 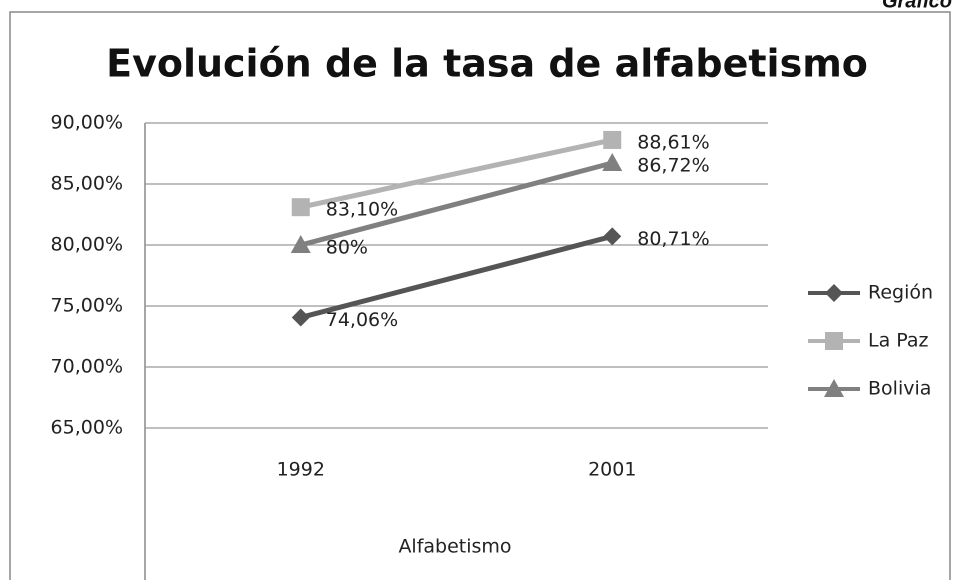 I want to click on data-label: 80,71%, so click(x=673, y=239).